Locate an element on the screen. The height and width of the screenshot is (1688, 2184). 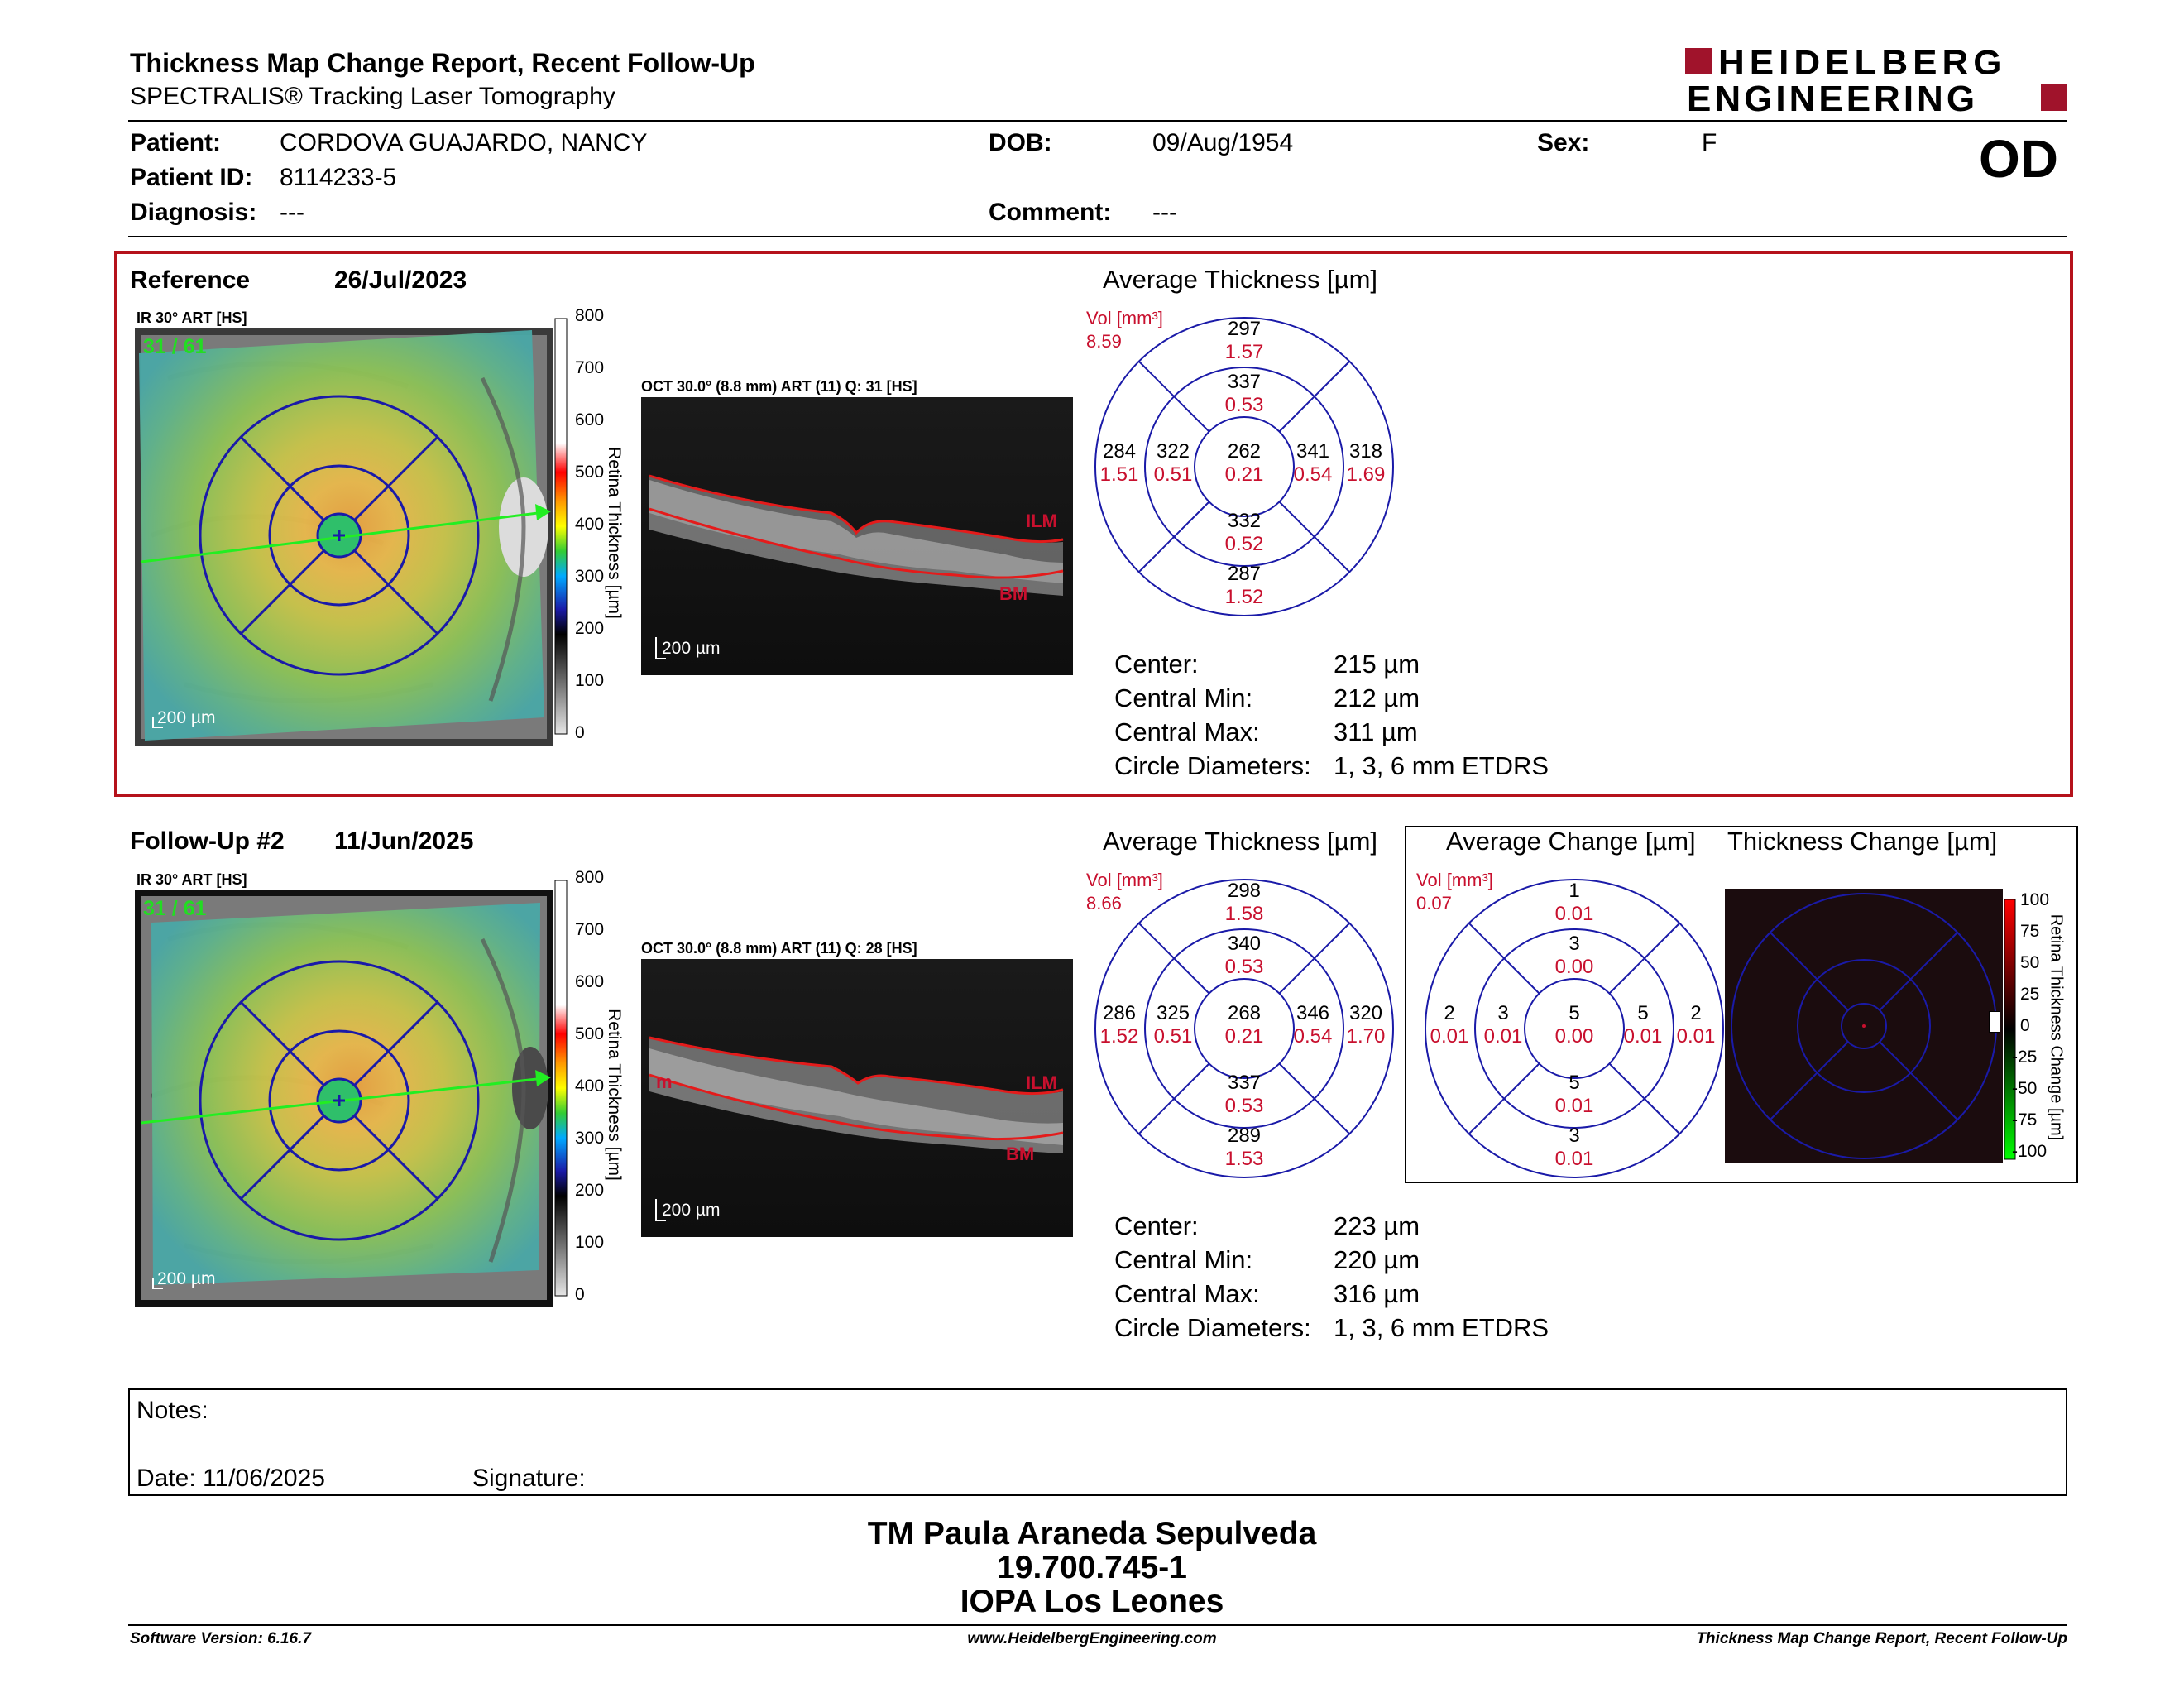
bm-label: BM is located at coordinates (1020, 1154).